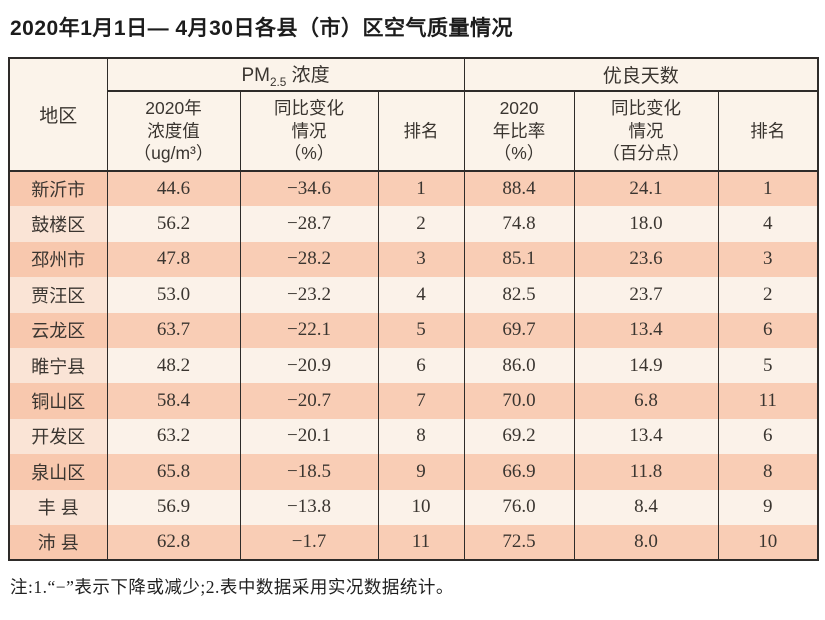 This screenshot has height=620, width=825. Describe the element at coordinates (646, 295) in the screenshot. I see `good-change-cell: 23.7` at that location.